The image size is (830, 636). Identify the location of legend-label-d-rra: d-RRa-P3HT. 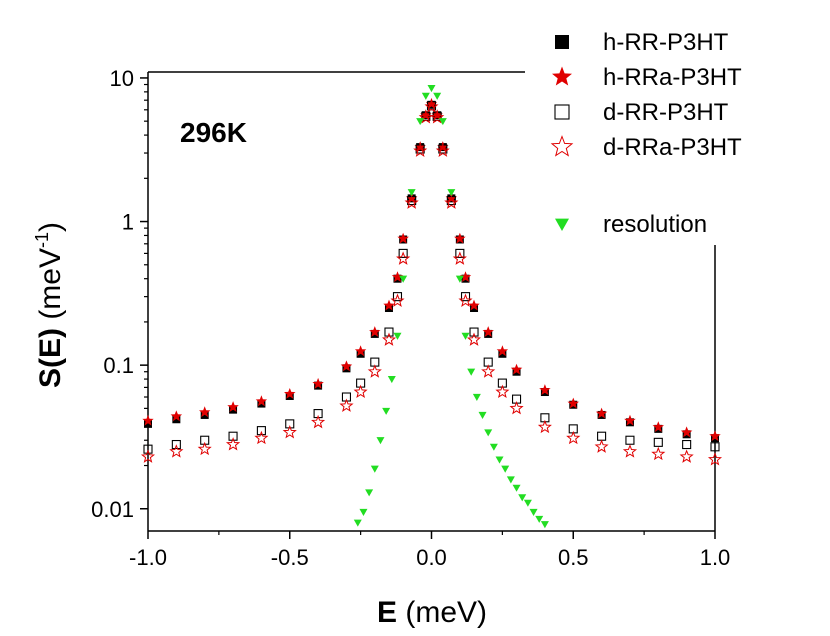
(672, 147).